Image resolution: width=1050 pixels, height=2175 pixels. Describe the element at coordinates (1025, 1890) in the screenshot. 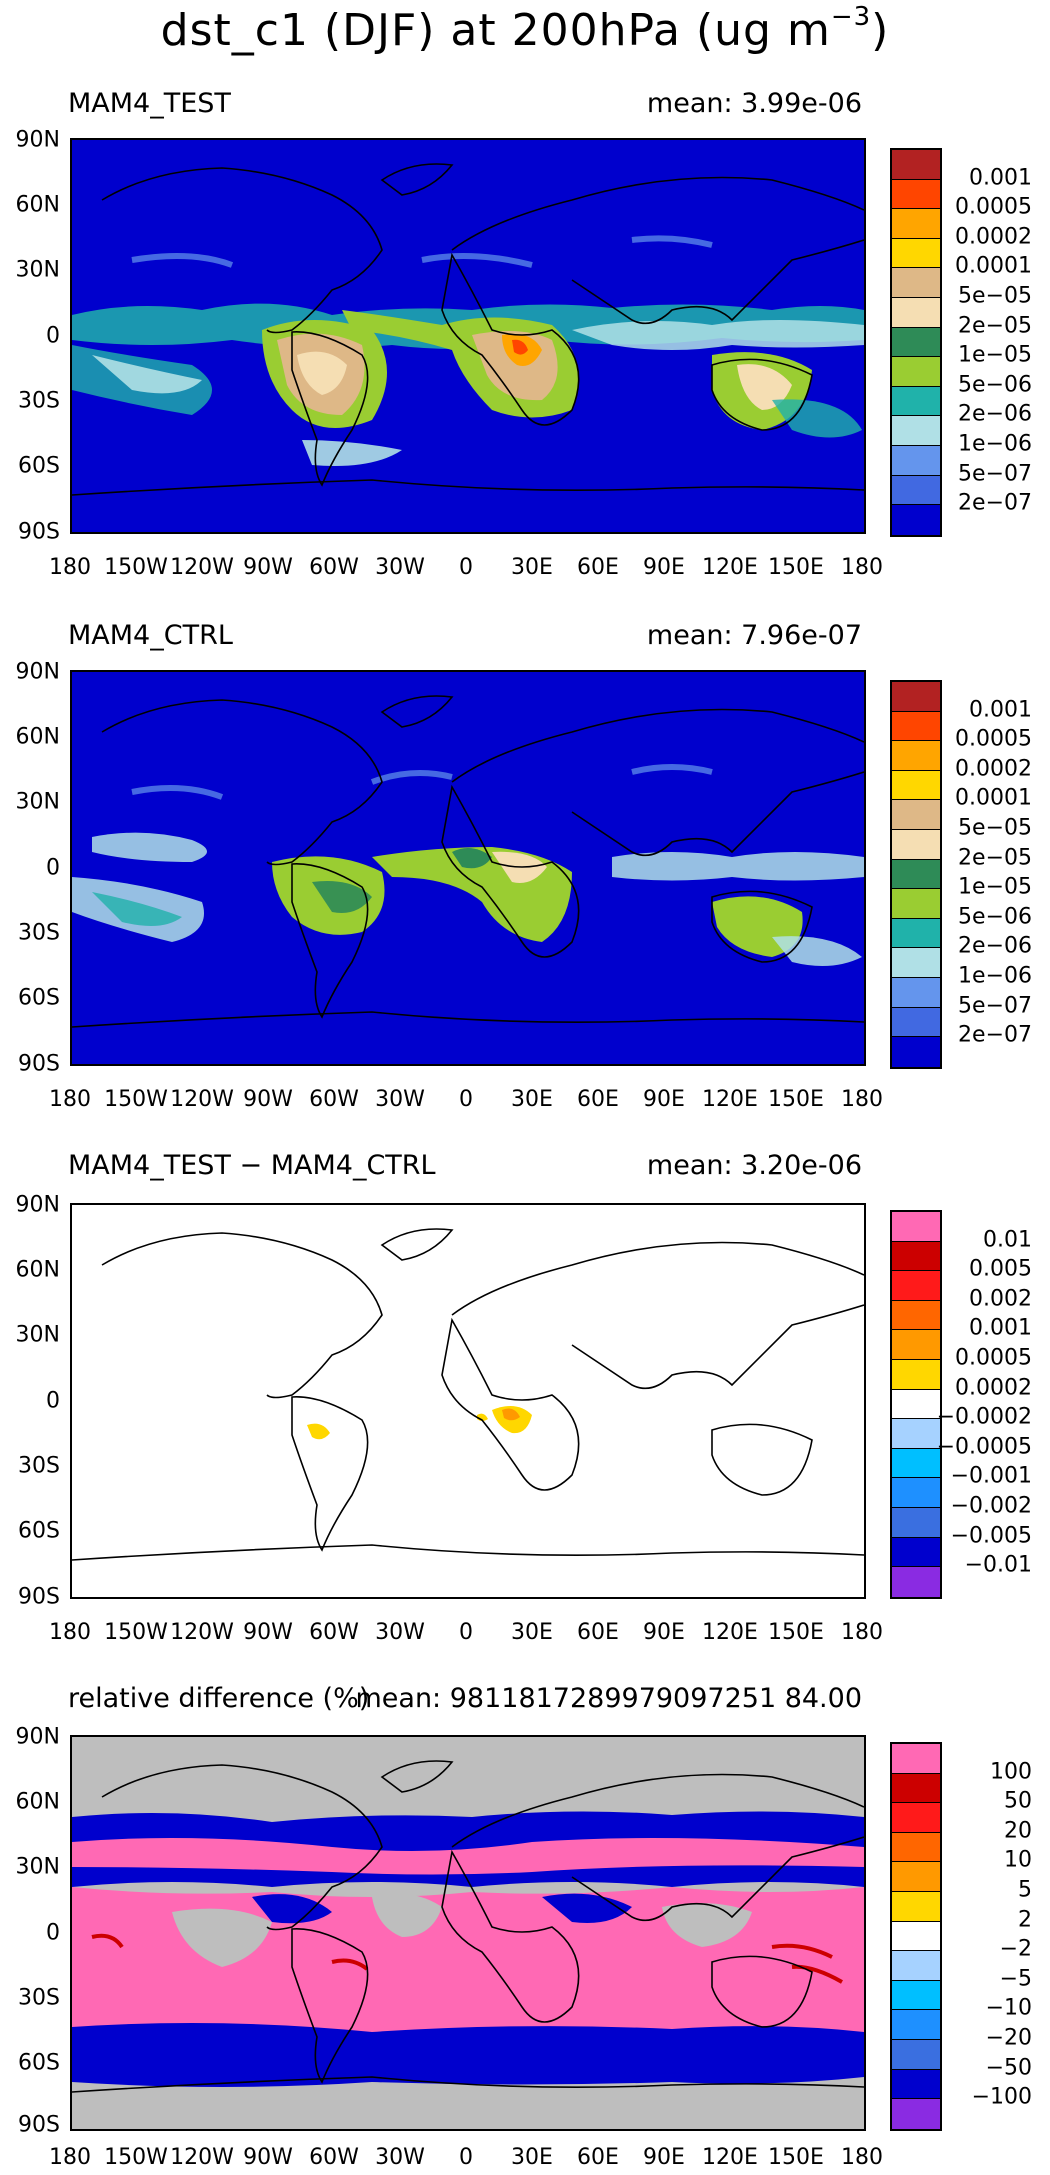

I see `colorbar-label: 5` at that location.